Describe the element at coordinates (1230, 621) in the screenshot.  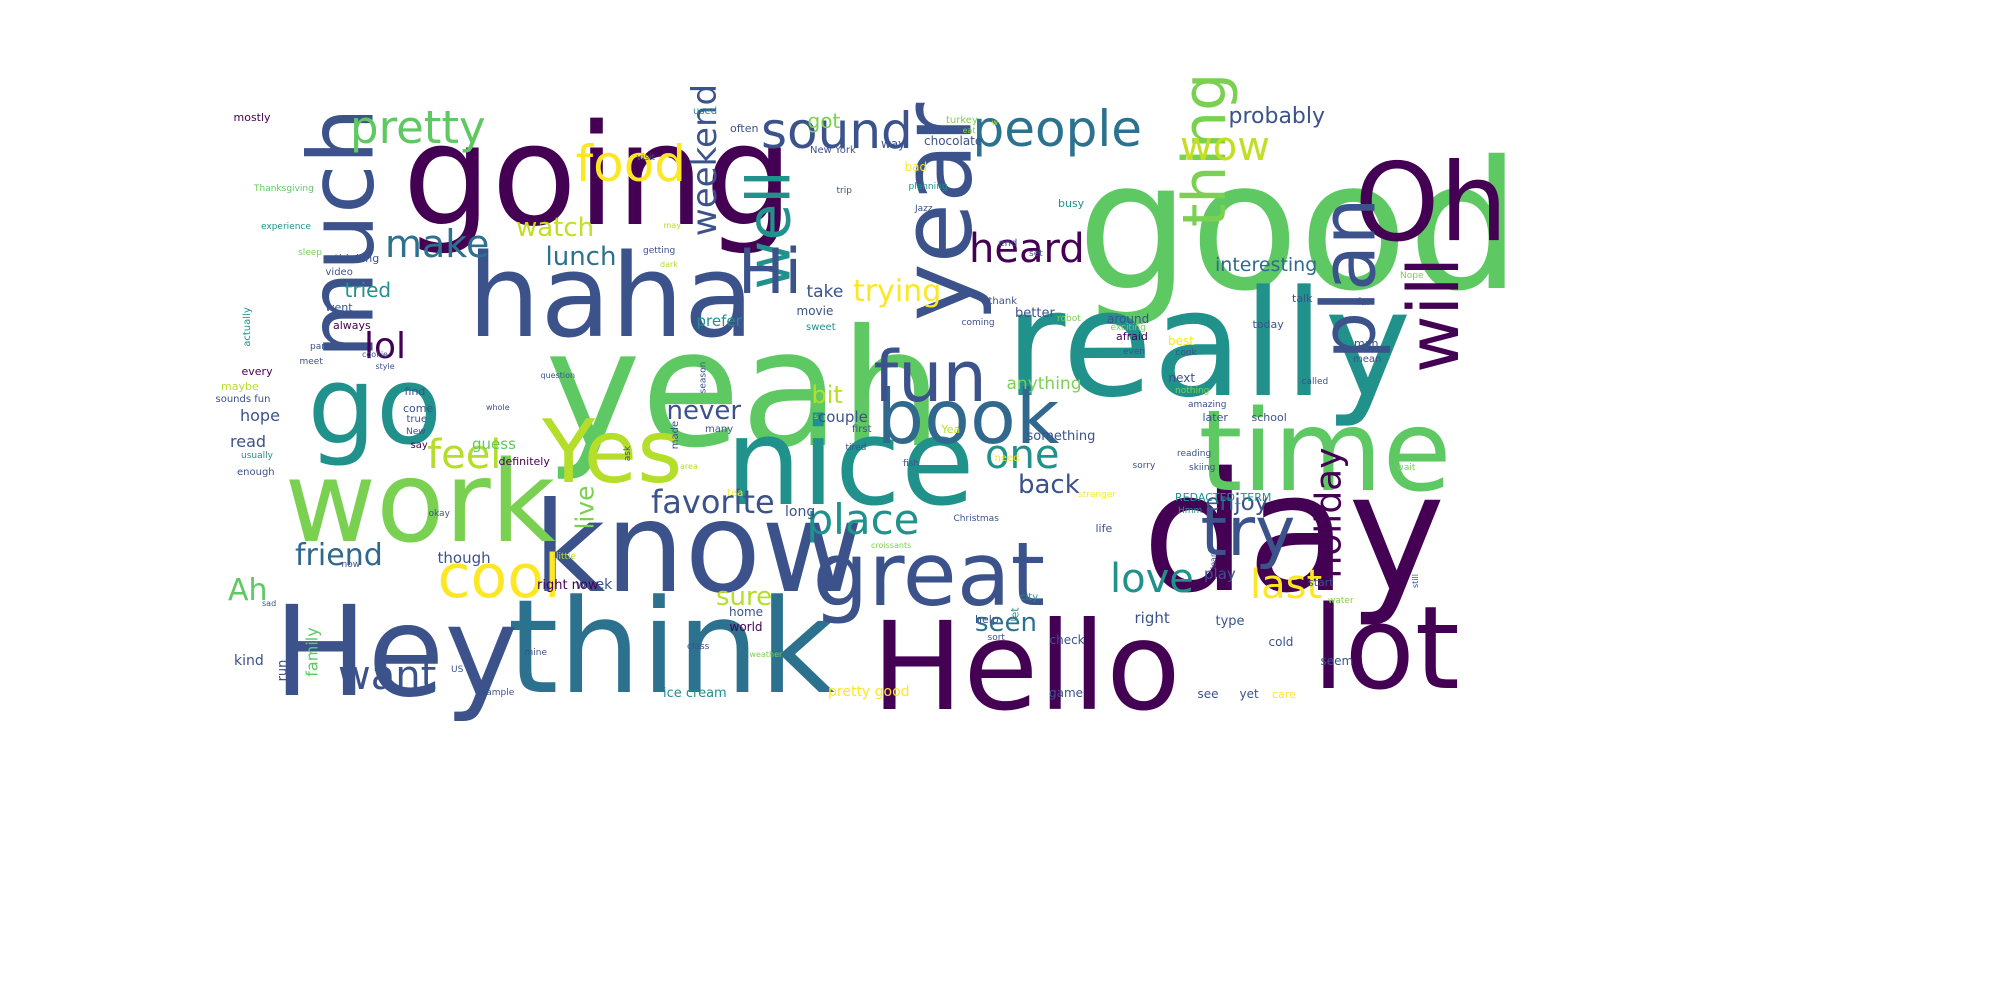
I see `word-type: type` at that location.